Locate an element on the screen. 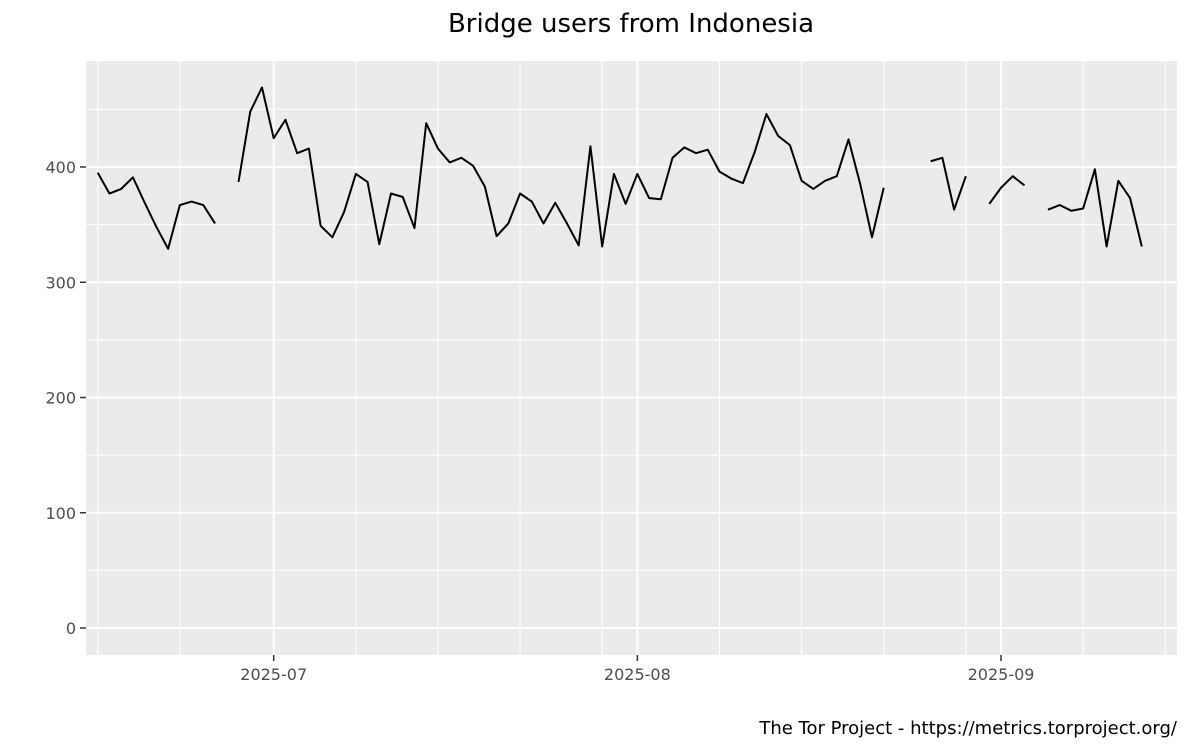  y-tick-label: 0 is located at coordinates (71, 628).